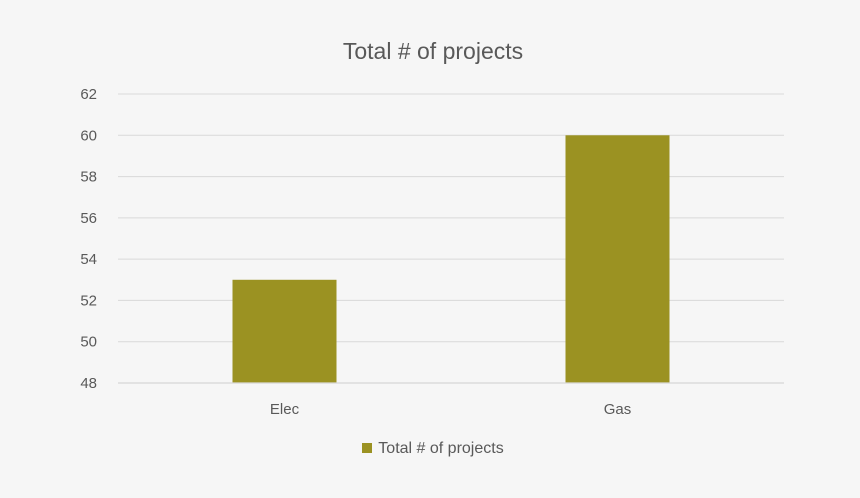  What do you see at coordinates (441, 448) in the screenshot?
I see `legend-label: Total # of projects` at bounding box center [441, 448].